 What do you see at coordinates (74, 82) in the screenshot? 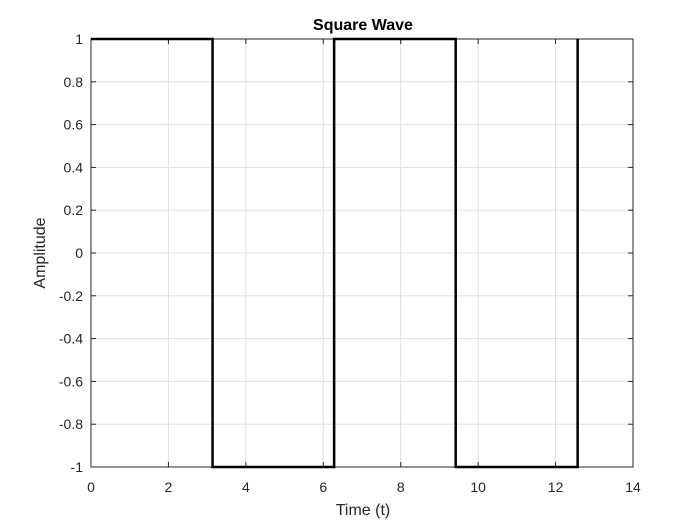
I see `y-tick-label: 0.8` at bounding box center [74, 82].